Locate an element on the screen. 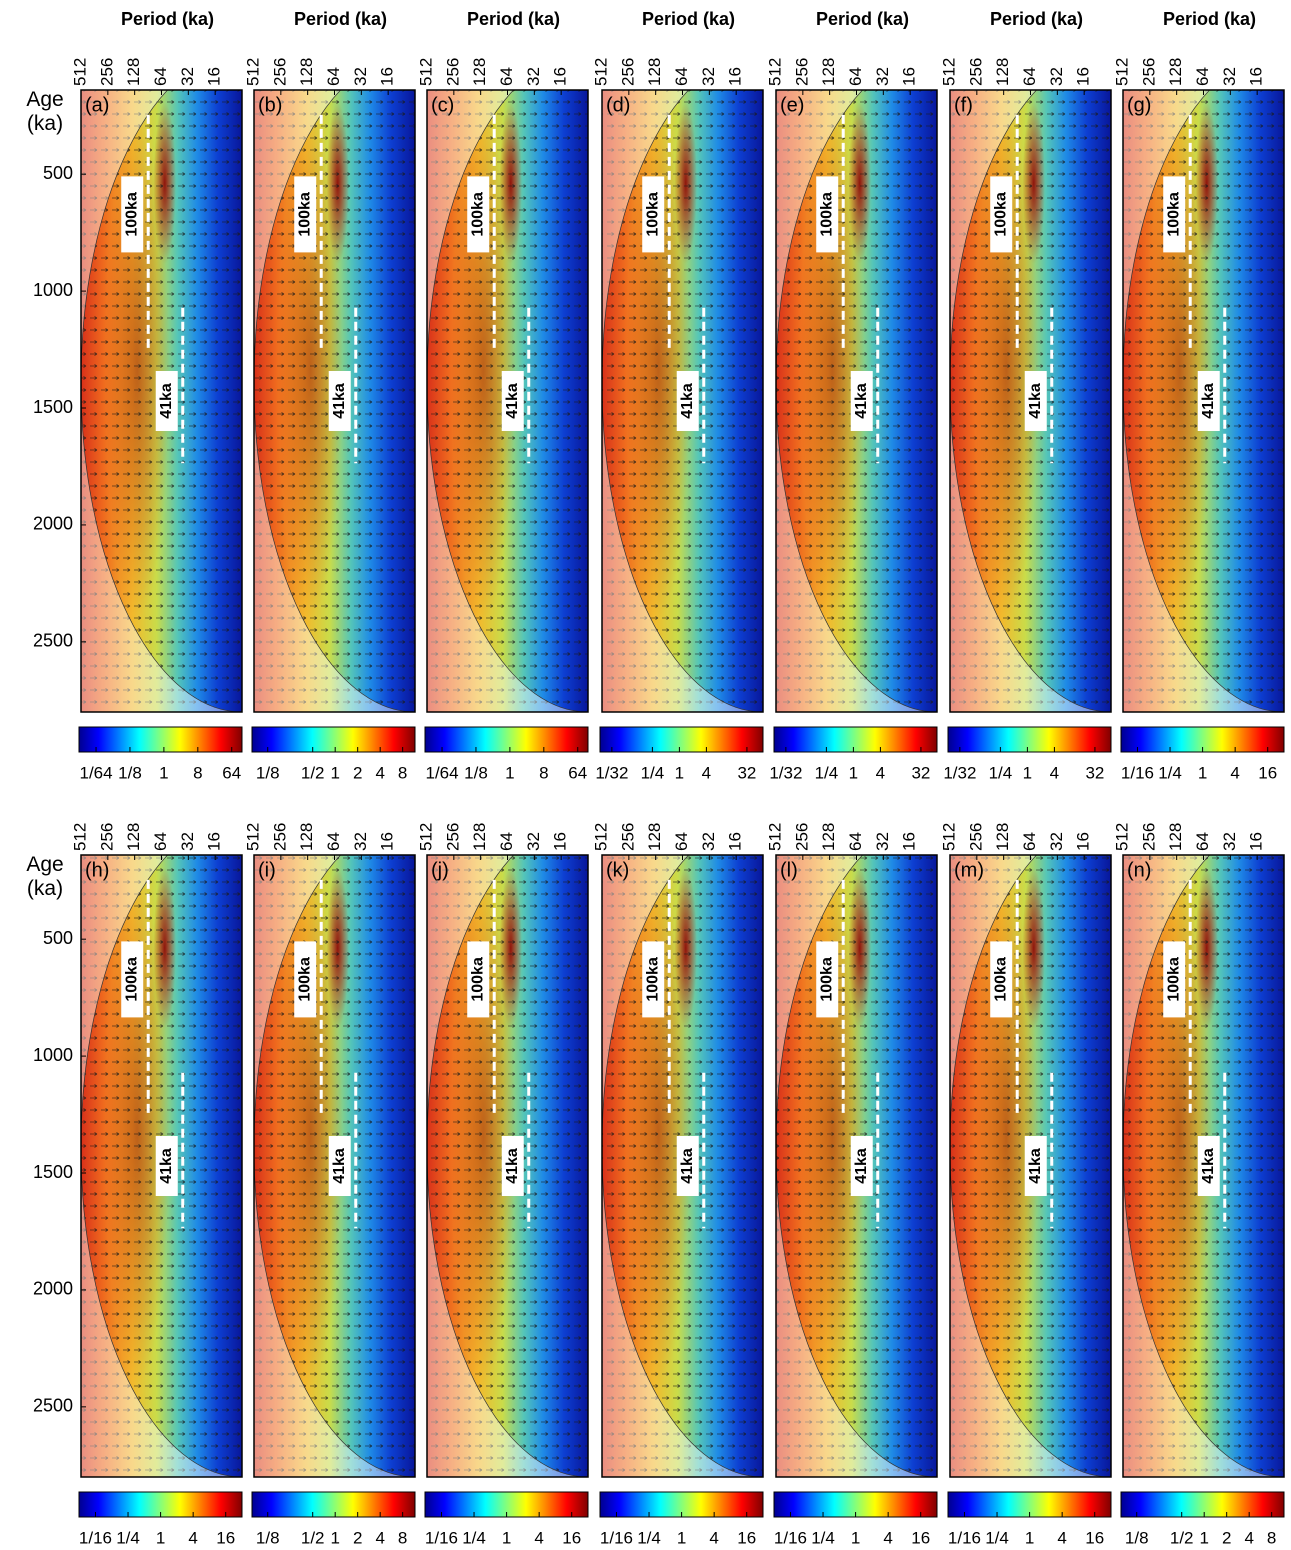  panel-label: (c) is located at coordinates (442, 105).